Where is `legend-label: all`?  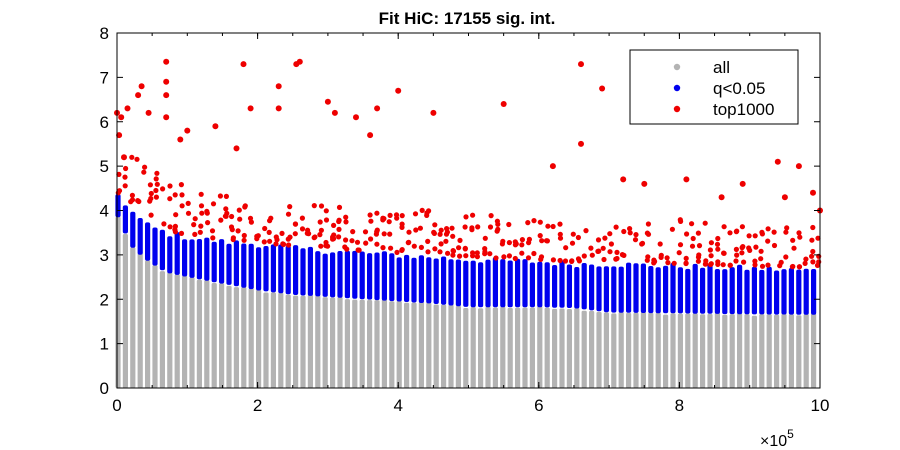
legend-label: all is located at coordinates (721, 67).